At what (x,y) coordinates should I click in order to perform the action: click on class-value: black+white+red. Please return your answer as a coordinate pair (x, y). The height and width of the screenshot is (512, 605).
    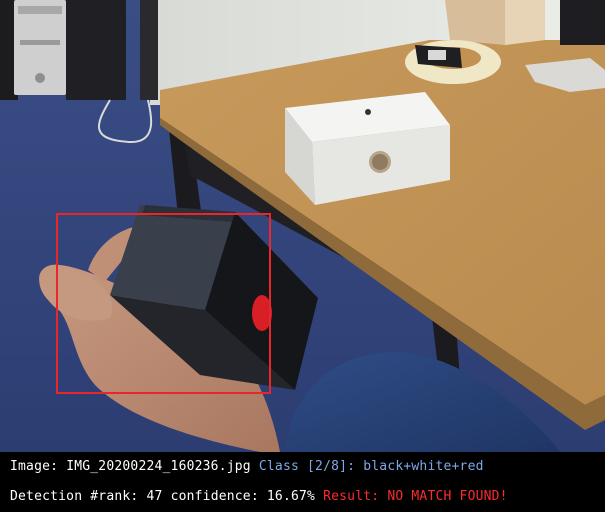
    Looking at the image, I should click on (423, 466).